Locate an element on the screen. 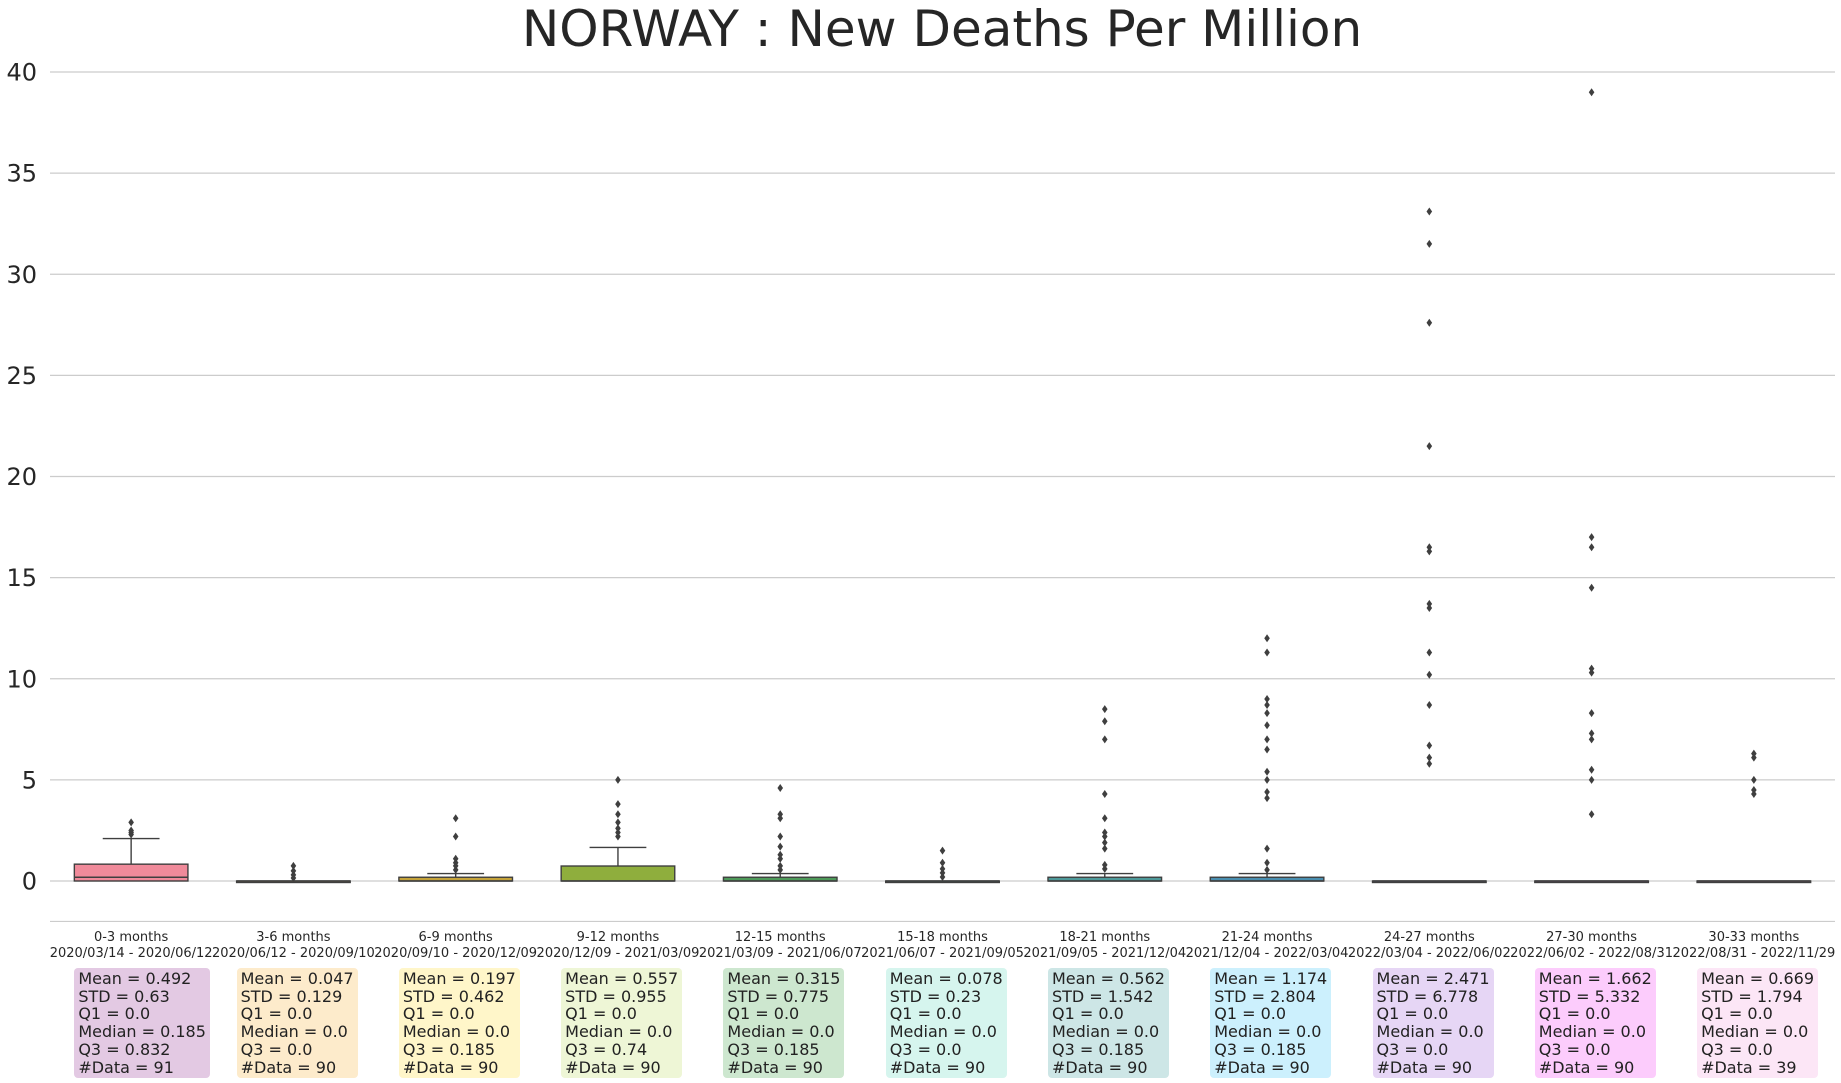  stat-line-std: STD = 6.778 is located at coordinates (1427, 996).